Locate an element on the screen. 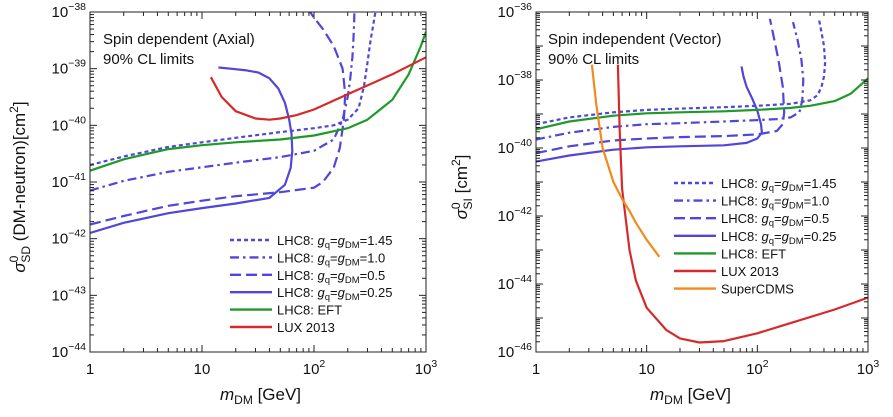 Image resolution: width=893 pixels, height=417 pixels. annotation-text: Spin independent (Vector) is located at coordinates (634, 39).